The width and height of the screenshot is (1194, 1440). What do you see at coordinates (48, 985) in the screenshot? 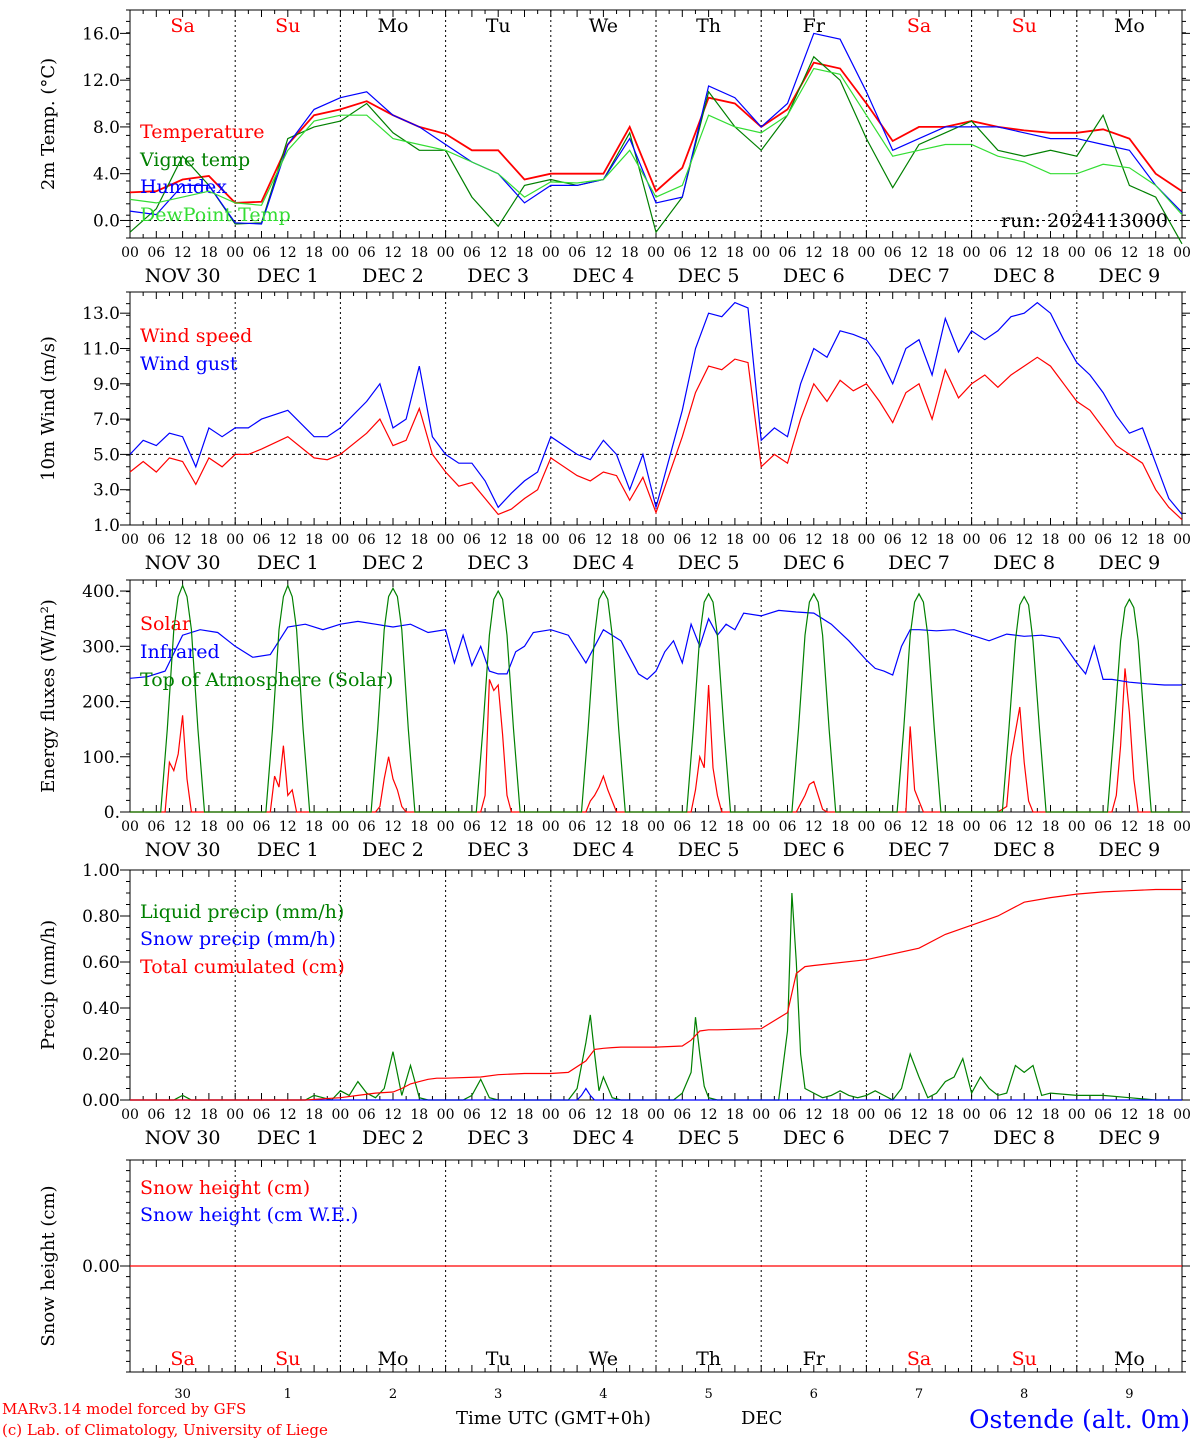
I see `y-axis-label: Precip (mm/h)` at bounding box center [48, 985].